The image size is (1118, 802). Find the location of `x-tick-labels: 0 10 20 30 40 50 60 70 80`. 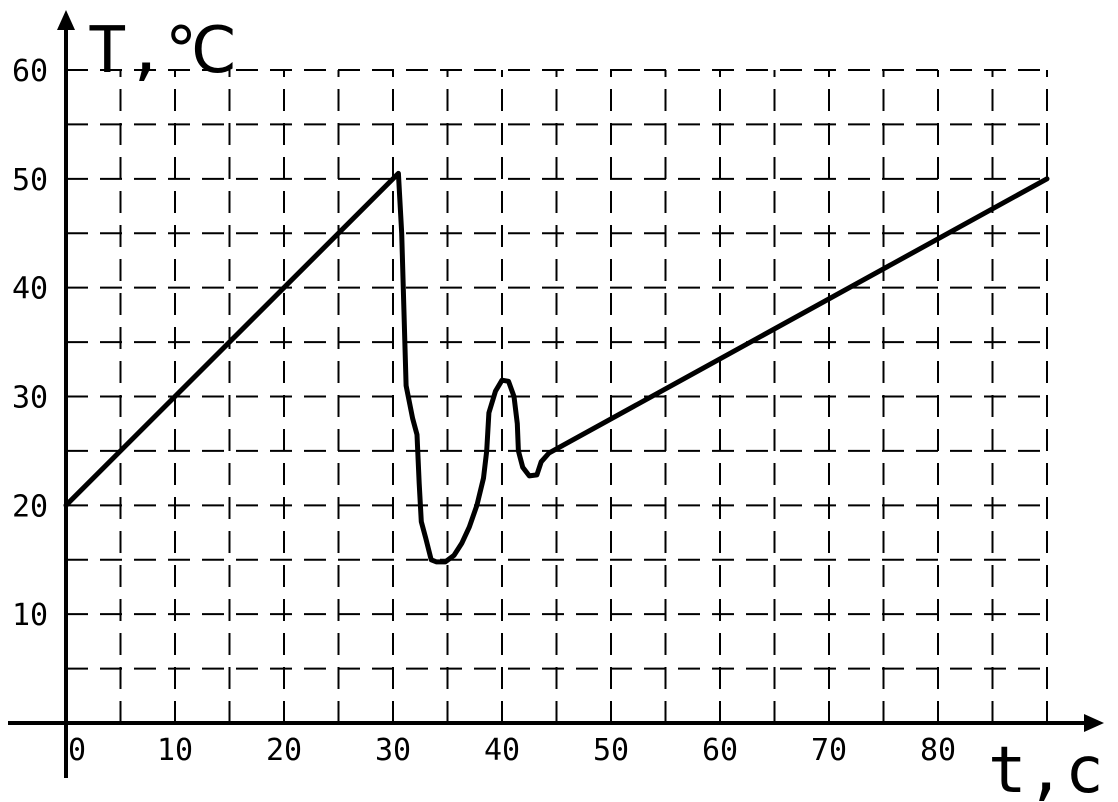

x-tick-labels: 0 10 20 30 40 50 60 70 80 is located at coordinates (512, 750).